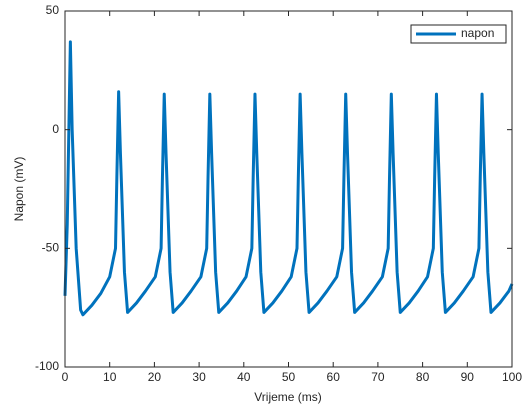 The width and height of the screenshot is (524, 412). Describe the element at coordinates (47, 366) in the screenshot. I see `y-tick-label: -100` at that location.